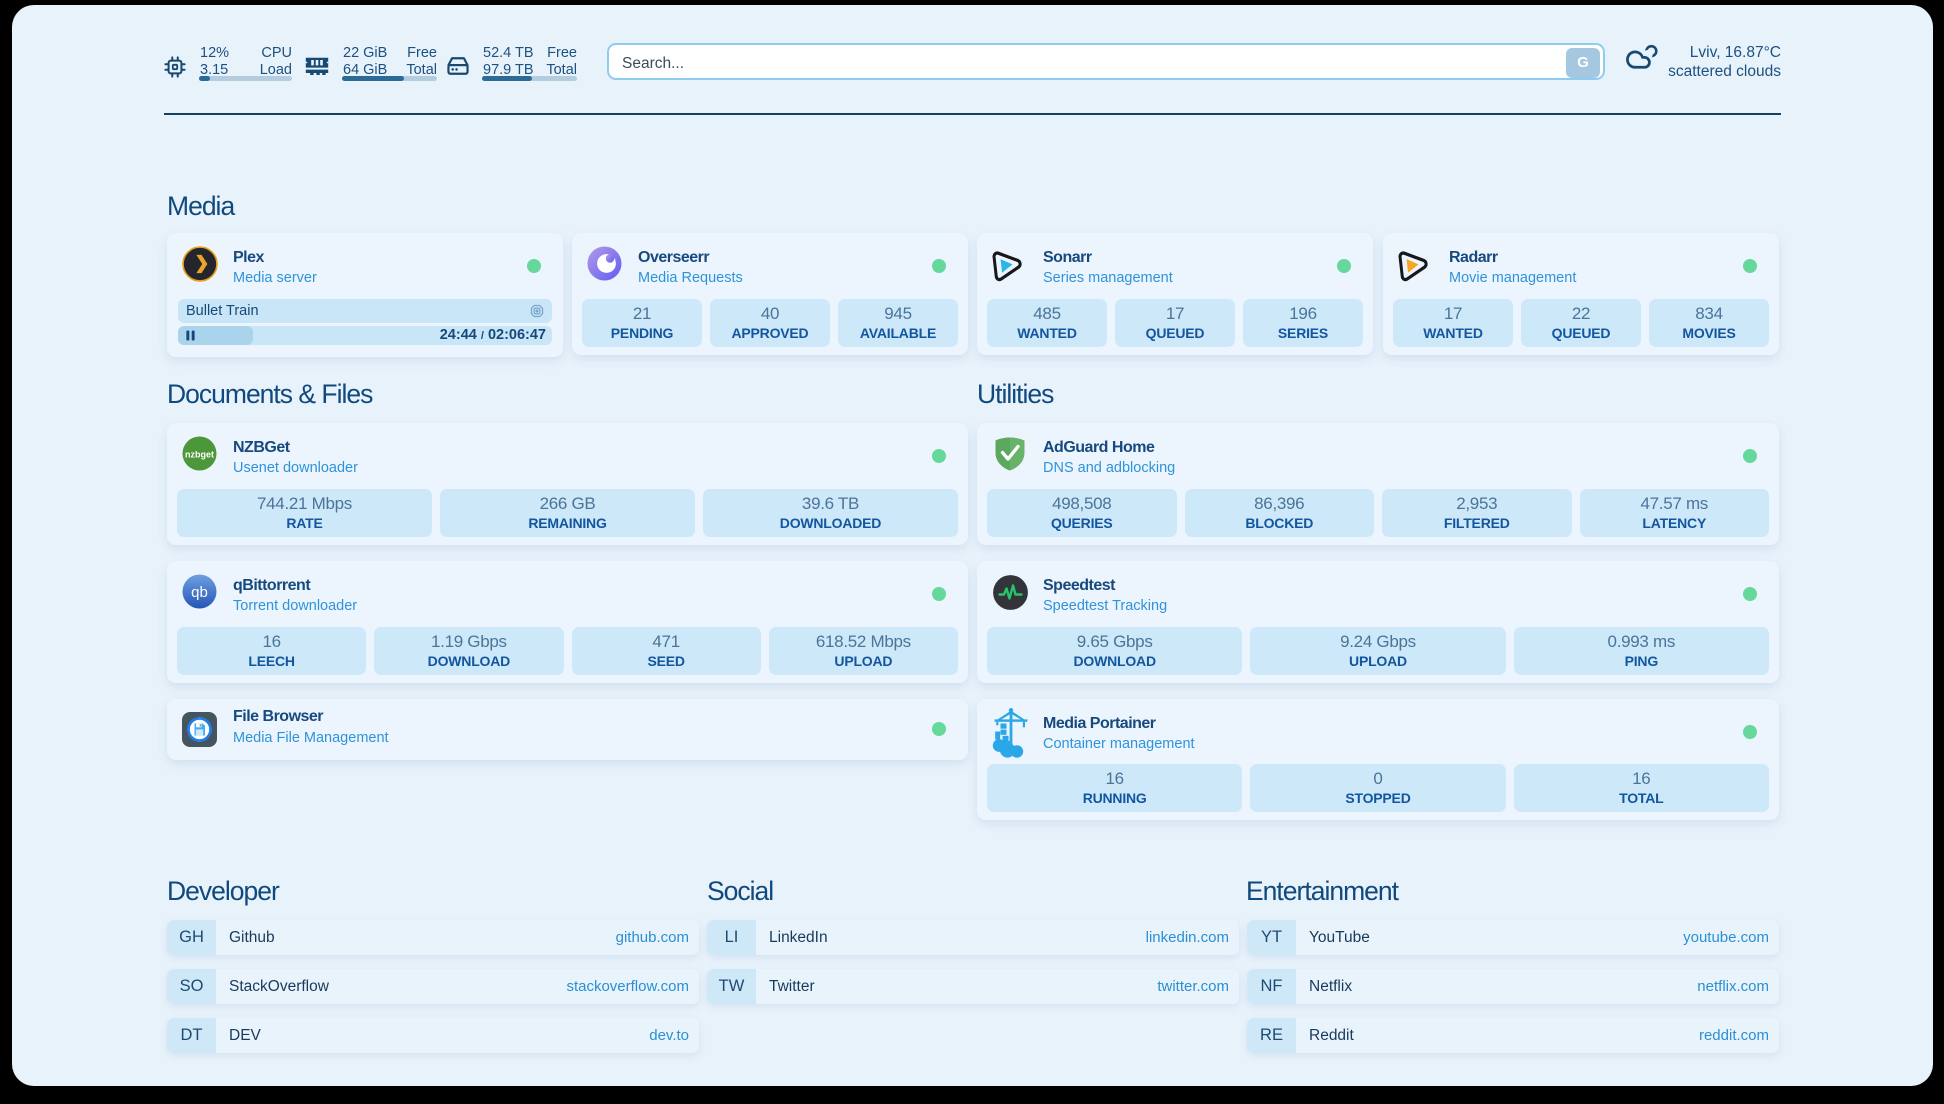  Describe the element at coordinates (199, 455) in the screenshot. I see `svg-text: nzbget` at that location.